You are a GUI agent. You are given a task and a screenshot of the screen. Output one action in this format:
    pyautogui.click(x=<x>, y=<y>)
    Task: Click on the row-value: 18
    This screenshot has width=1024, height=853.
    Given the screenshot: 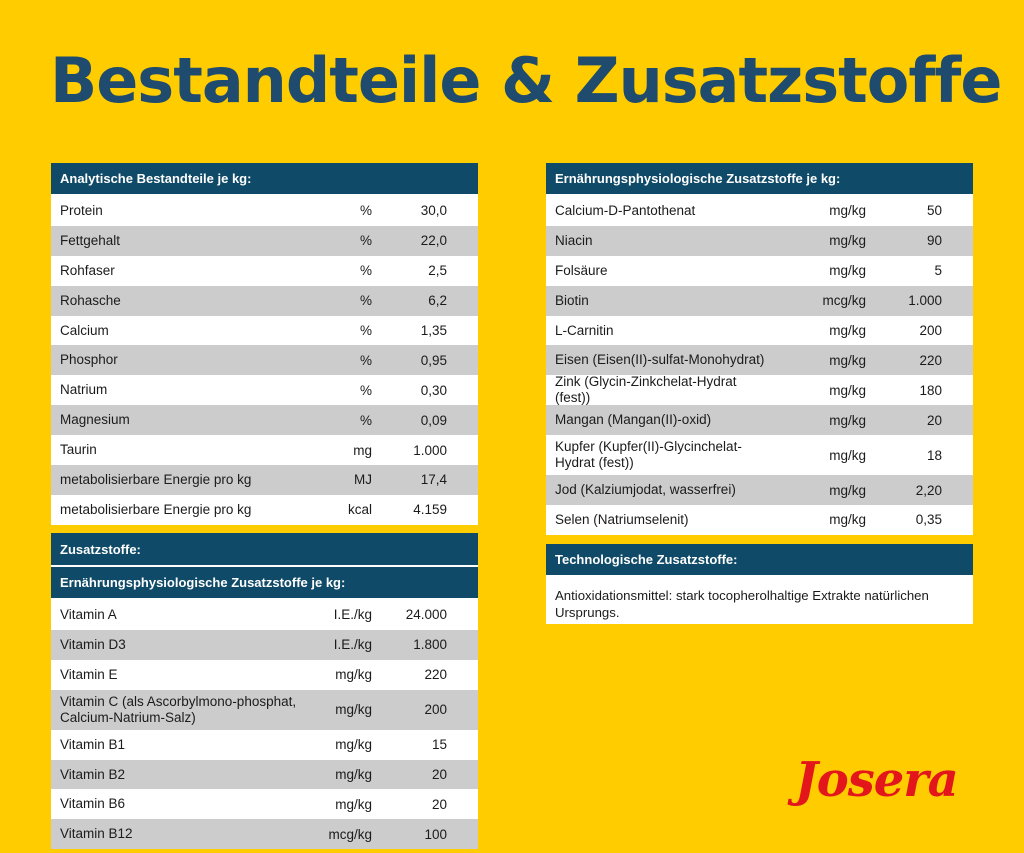 What is the action you would take?
    pyautogui.click(x=934, y=455)
    